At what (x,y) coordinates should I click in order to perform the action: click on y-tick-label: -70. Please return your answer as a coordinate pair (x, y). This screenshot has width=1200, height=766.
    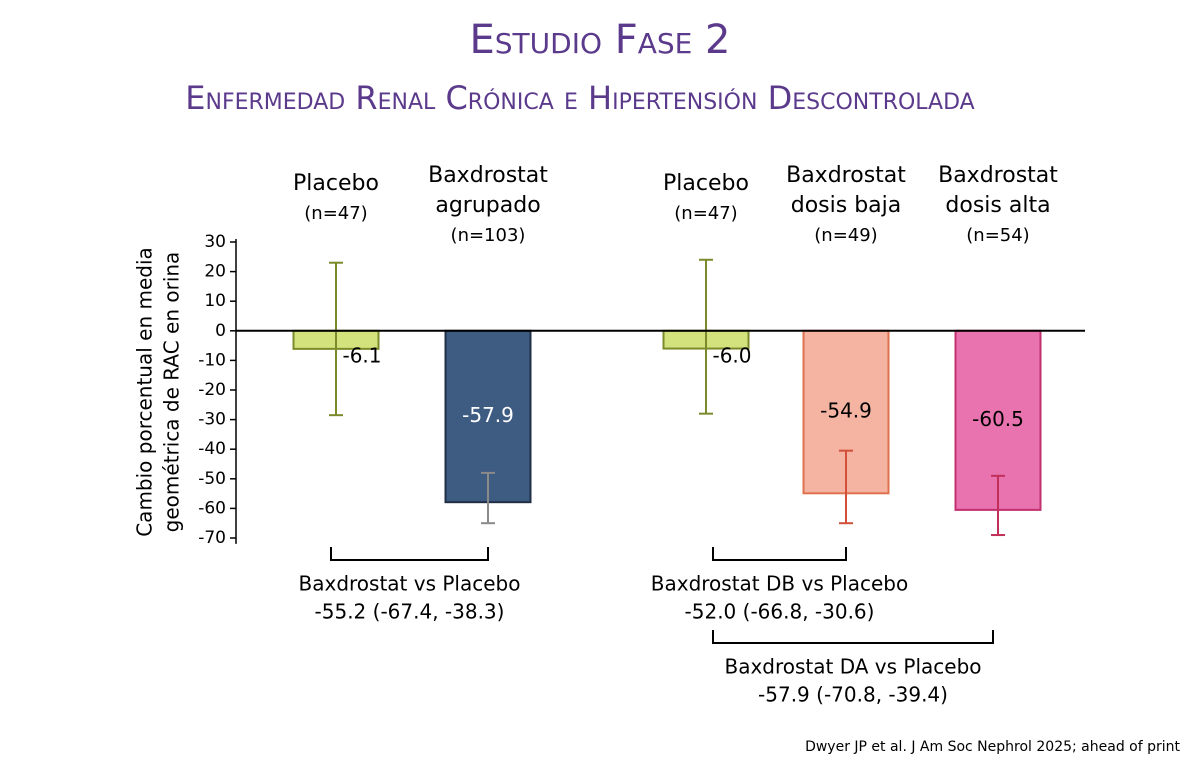
    Looking at the image, I should click on (212, 538).